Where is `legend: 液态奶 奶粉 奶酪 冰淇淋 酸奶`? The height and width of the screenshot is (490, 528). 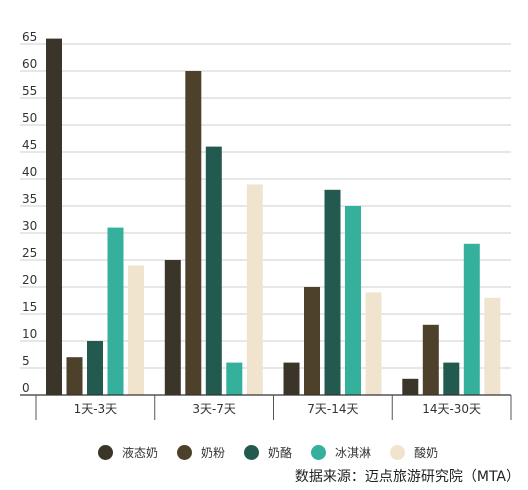 legend: 液态奶 奶粉 奶酪 冰淇淋 酸奶 is located at coordinates (277, 452).